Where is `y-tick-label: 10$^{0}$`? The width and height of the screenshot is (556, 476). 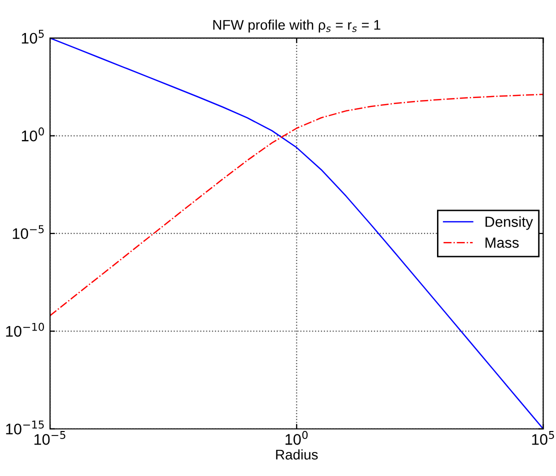 y-tick-label: 10$^{0}$ is located at coordinates (33, 134).